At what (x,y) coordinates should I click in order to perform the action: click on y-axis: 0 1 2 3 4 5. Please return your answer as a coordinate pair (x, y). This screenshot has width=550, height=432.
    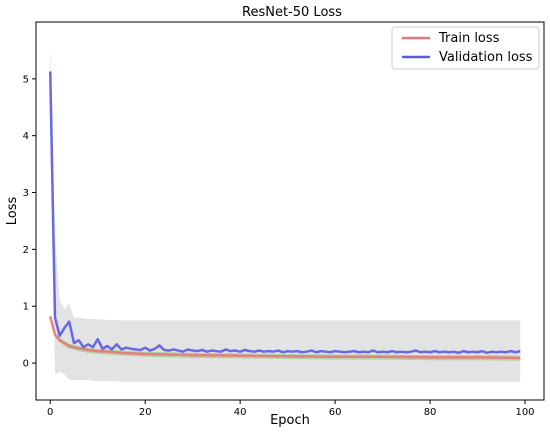
    Looking at the image, I should click on (29, 222).